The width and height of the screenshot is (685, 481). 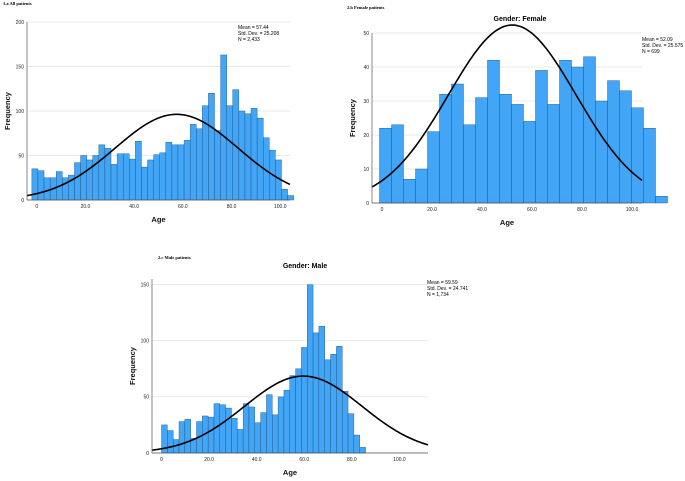 What do you see at coordinates (20, 23) in the screenshot?
I see `y-tick-label: 200` at bounding box center [20, 23].